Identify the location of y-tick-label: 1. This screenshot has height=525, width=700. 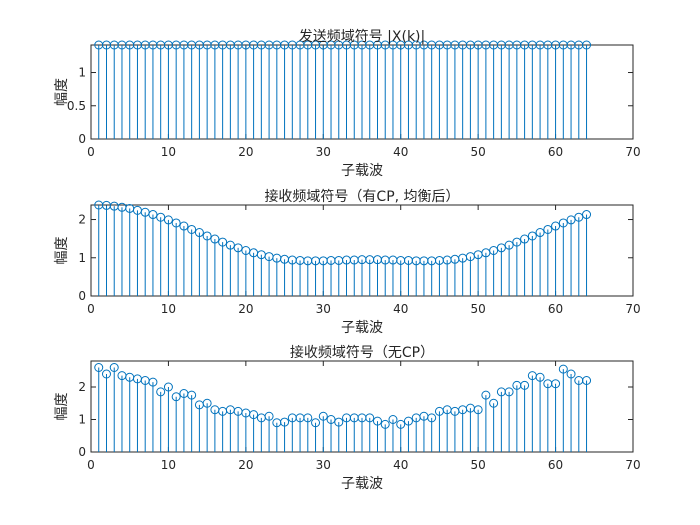
(82, 73).